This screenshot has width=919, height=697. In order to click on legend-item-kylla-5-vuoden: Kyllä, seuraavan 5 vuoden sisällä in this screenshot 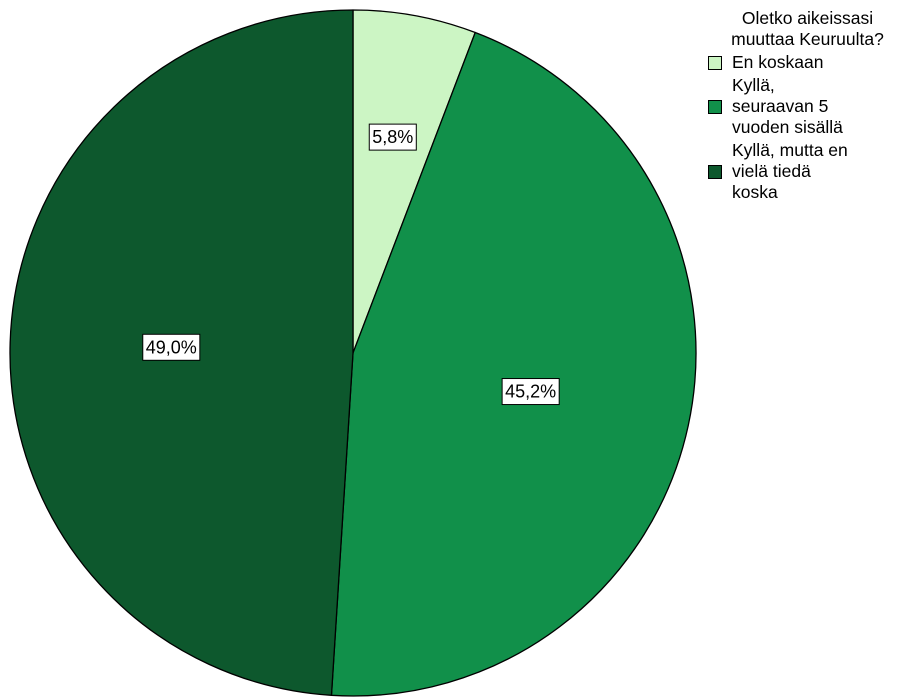, I will do `click(807, 106)`.